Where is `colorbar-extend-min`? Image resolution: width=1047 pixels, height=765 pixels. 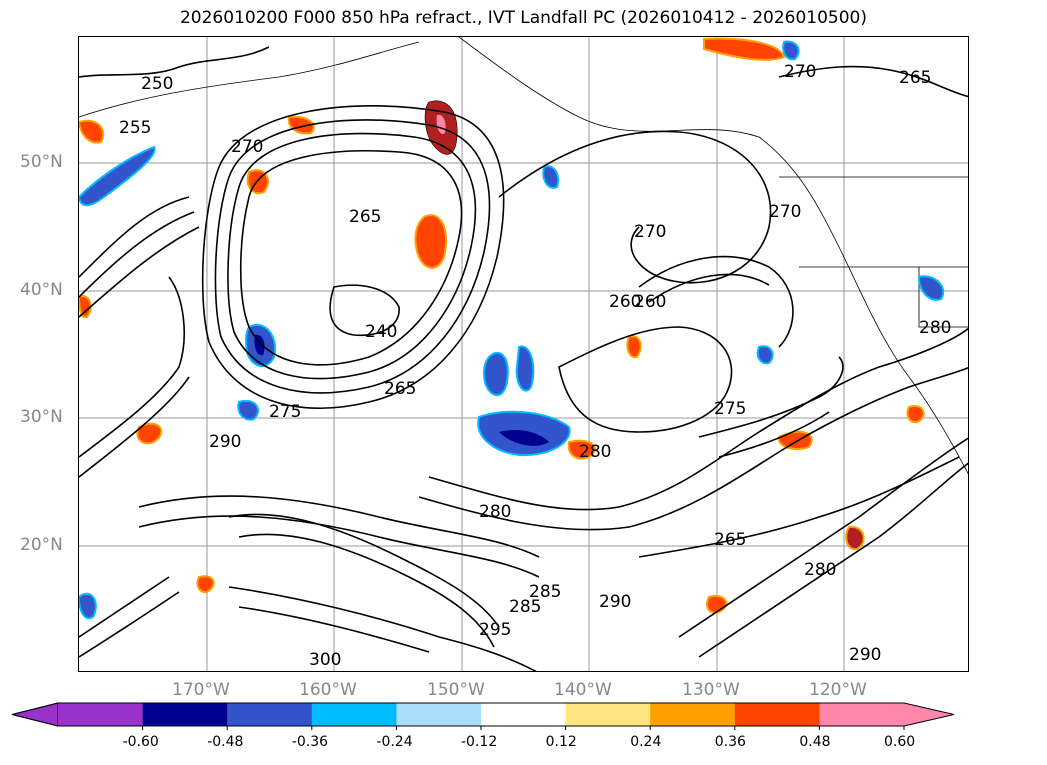 colorbar-extend-min is located at coordinates (35, 714).